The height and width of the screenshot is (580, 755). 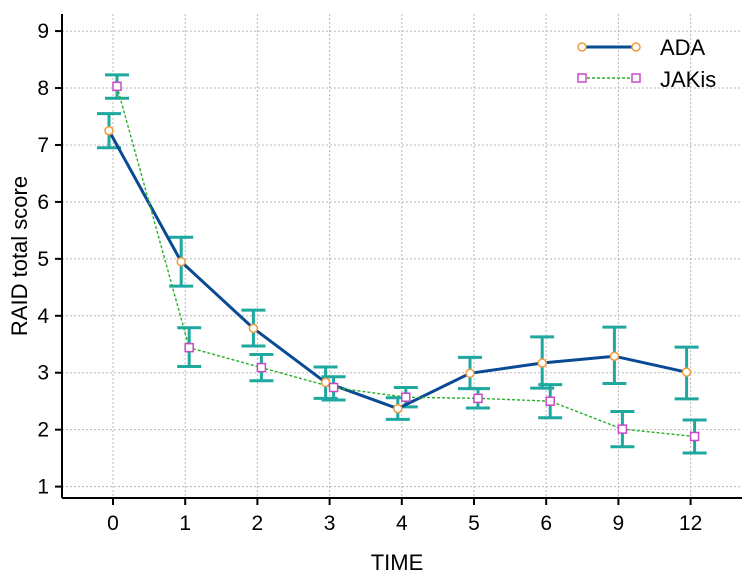 I want to click on x-tick-label: 9, so click(x=619, y=523).